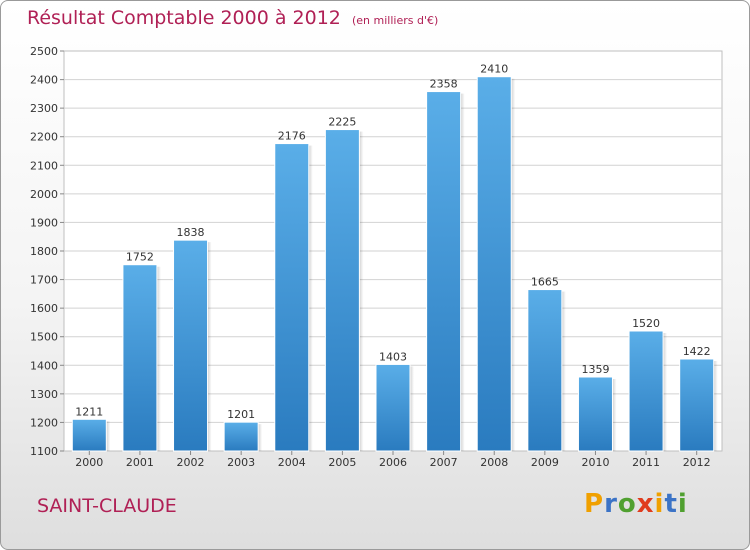 This screenshot has width=750, height=550. Describe the element at coordinates (44, 337) in the screenshot. I see `y-tick-label: 1500` at that location.